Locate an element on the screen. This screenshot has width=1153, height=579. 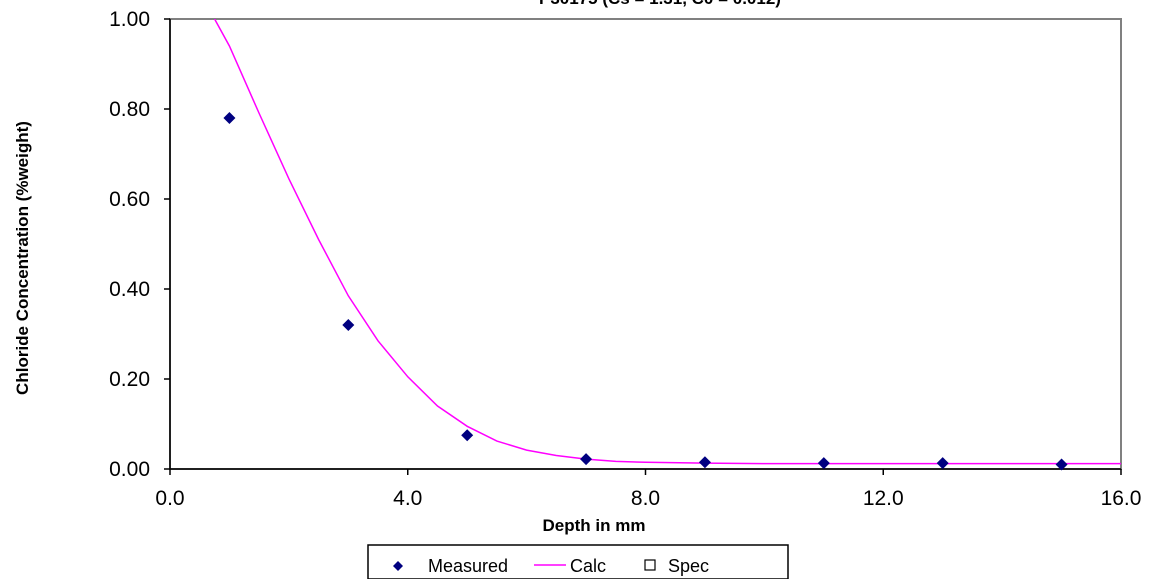
legend-box is located at coordinates (578, 561).